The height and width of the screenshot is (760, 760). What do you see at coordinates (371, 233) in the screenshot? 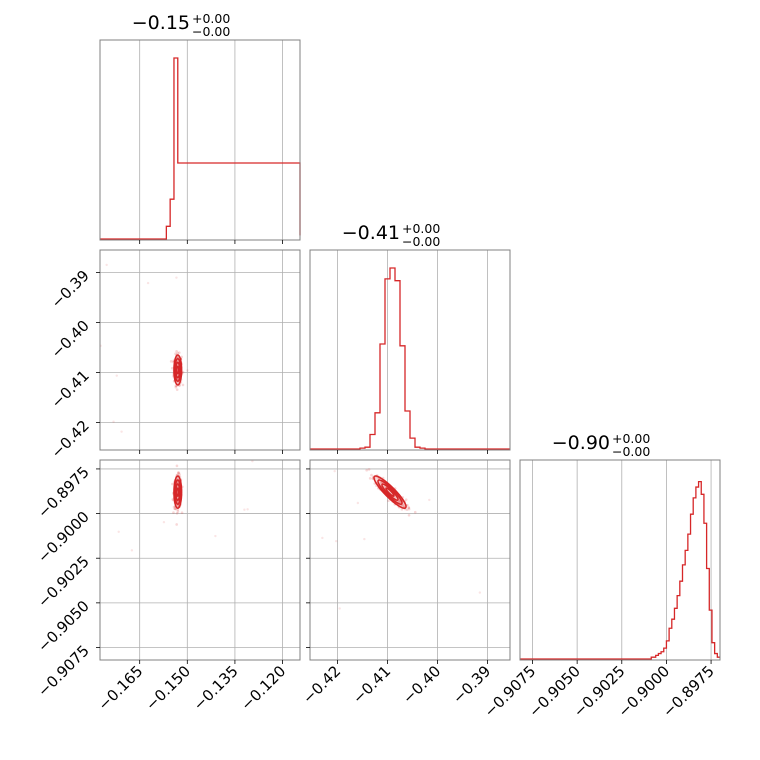
I see `panel-title-value: −0.41` at bounding box center [371, 233].